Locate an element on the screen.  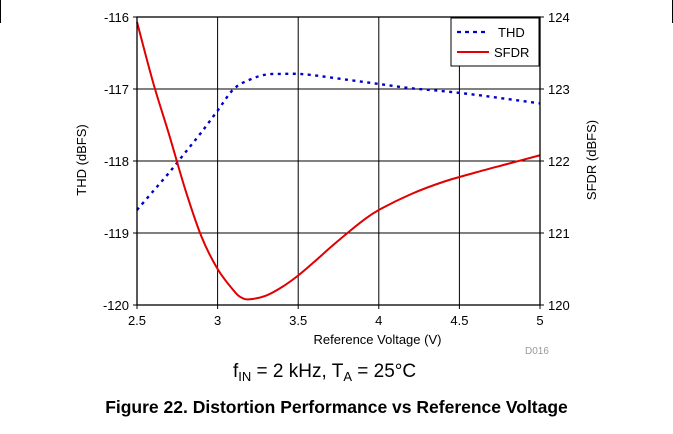
x-tick-label: 2.5 is located at coordinates (137, 320).